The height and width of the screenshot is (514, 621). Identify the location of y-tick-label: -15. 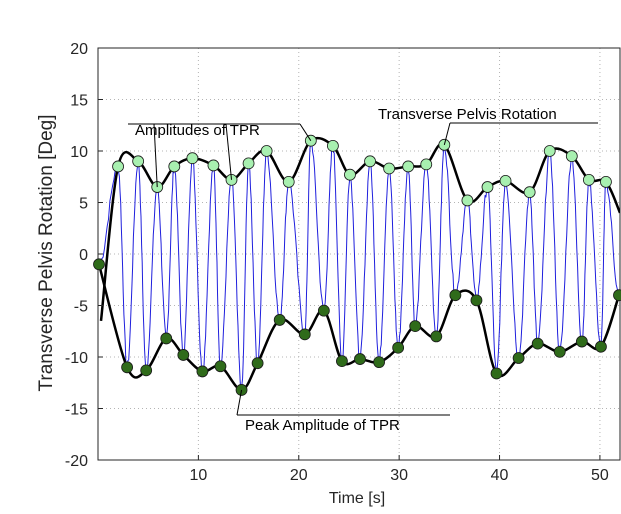
(76, 410).